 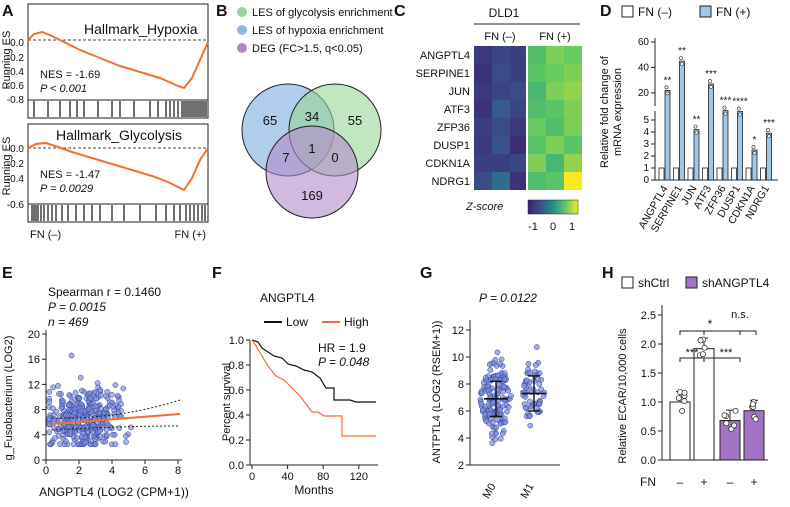 I want to click on h-ytick-label: 1.0, so click(x=648, y=403).